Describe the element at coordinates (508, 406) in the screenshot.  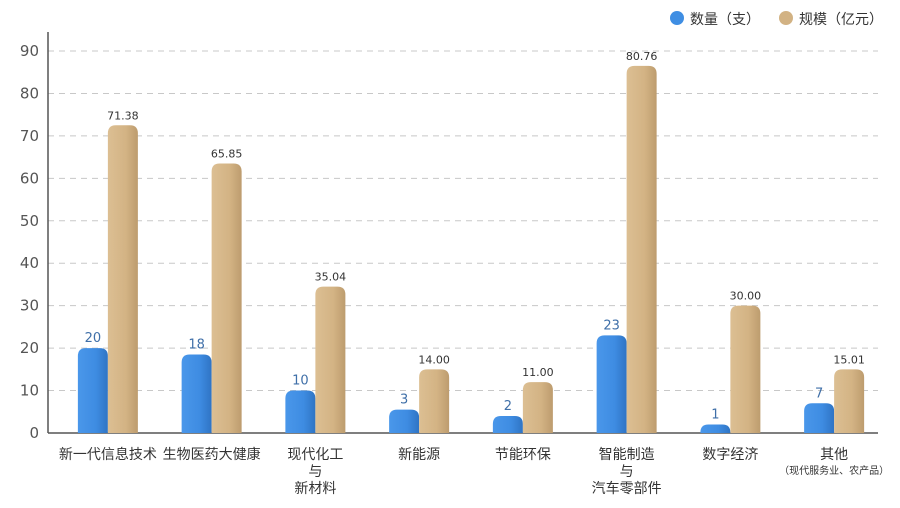
I see `data-label-count: 2` at that location.